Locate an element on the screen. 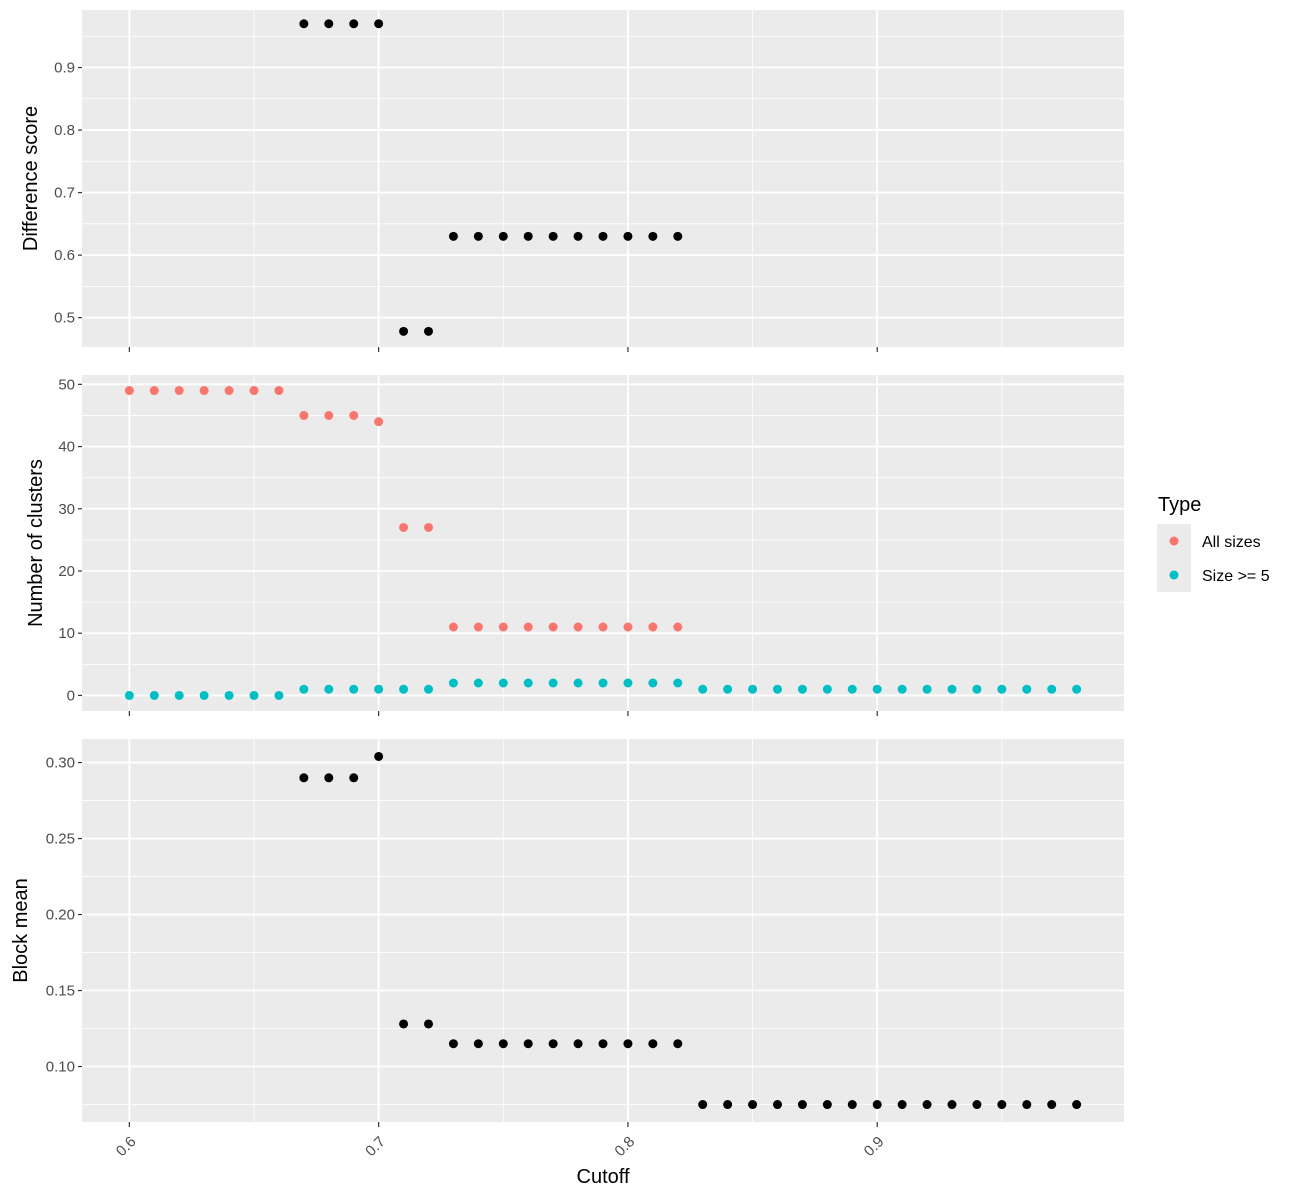 The height and width of the screenshot is (1200, 1300). legend-title: Type is located at coordinates (1179, 505).